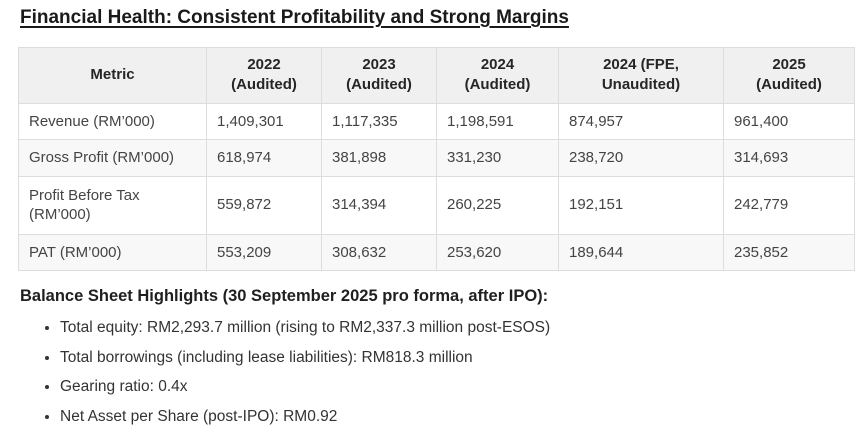 The width and height of the screenshot is (865, 438). Describe the element at coordinates (641, 252) in the screenshot. I see `table-cell: 189,644` at that location.